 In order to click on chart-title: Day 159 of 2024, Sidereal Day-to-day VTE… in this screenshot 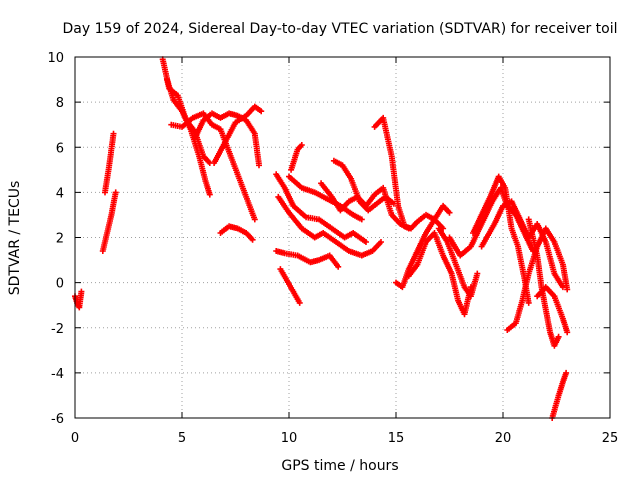, I will do `click(339, 29)`.